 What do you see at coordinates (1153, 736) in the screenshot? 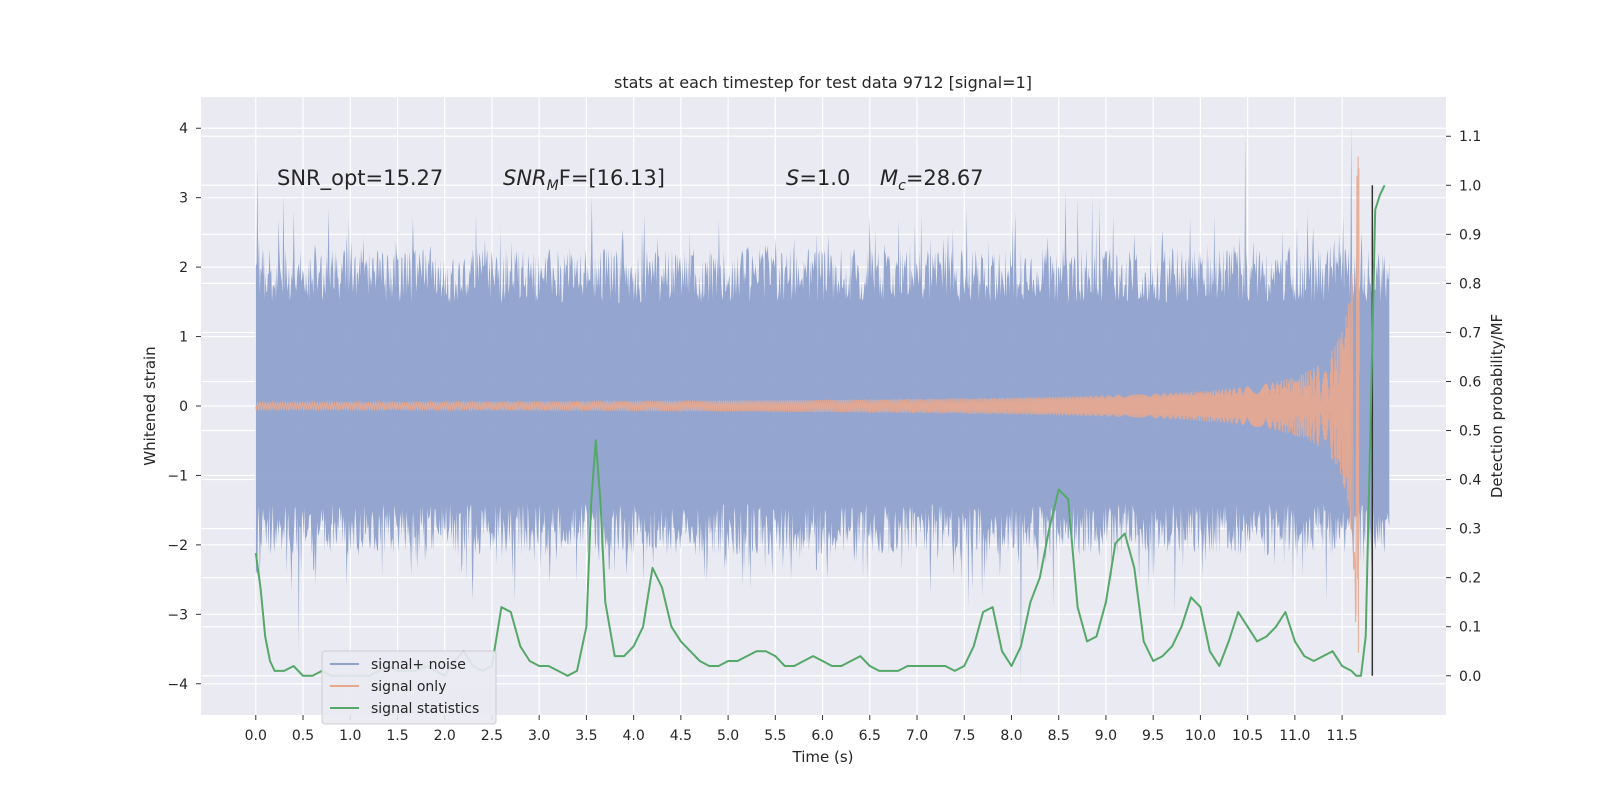
I see `x-tick-label: 9.5` at bounding box center [1153, 736].